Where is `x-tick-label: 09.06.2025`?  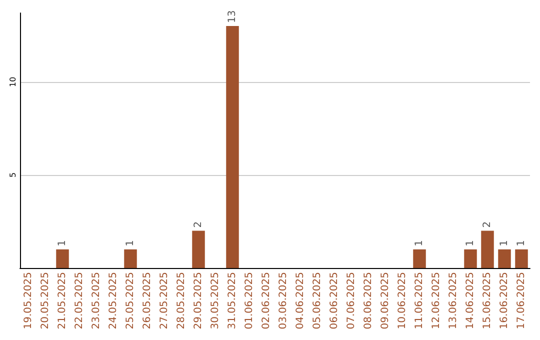
x-tick-label: 09.06.2025 is located at coordinates (385, 301).